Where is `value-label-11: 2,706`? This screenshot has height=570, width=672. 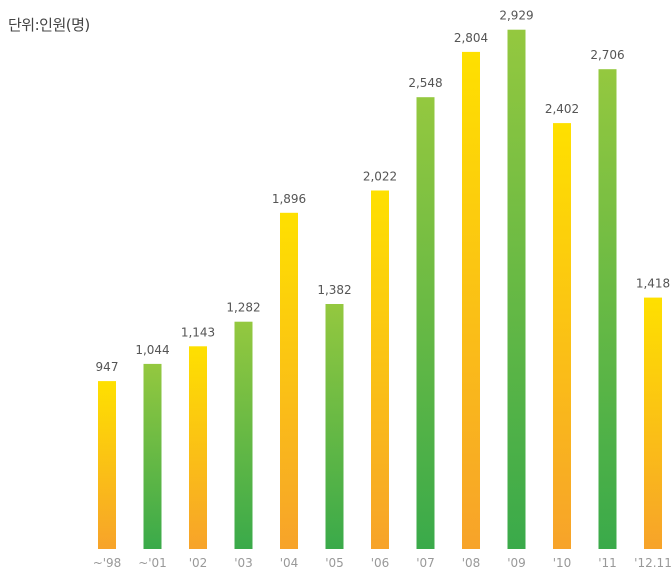
value-label-11: 2,706 is located at coordinates (607, 55).